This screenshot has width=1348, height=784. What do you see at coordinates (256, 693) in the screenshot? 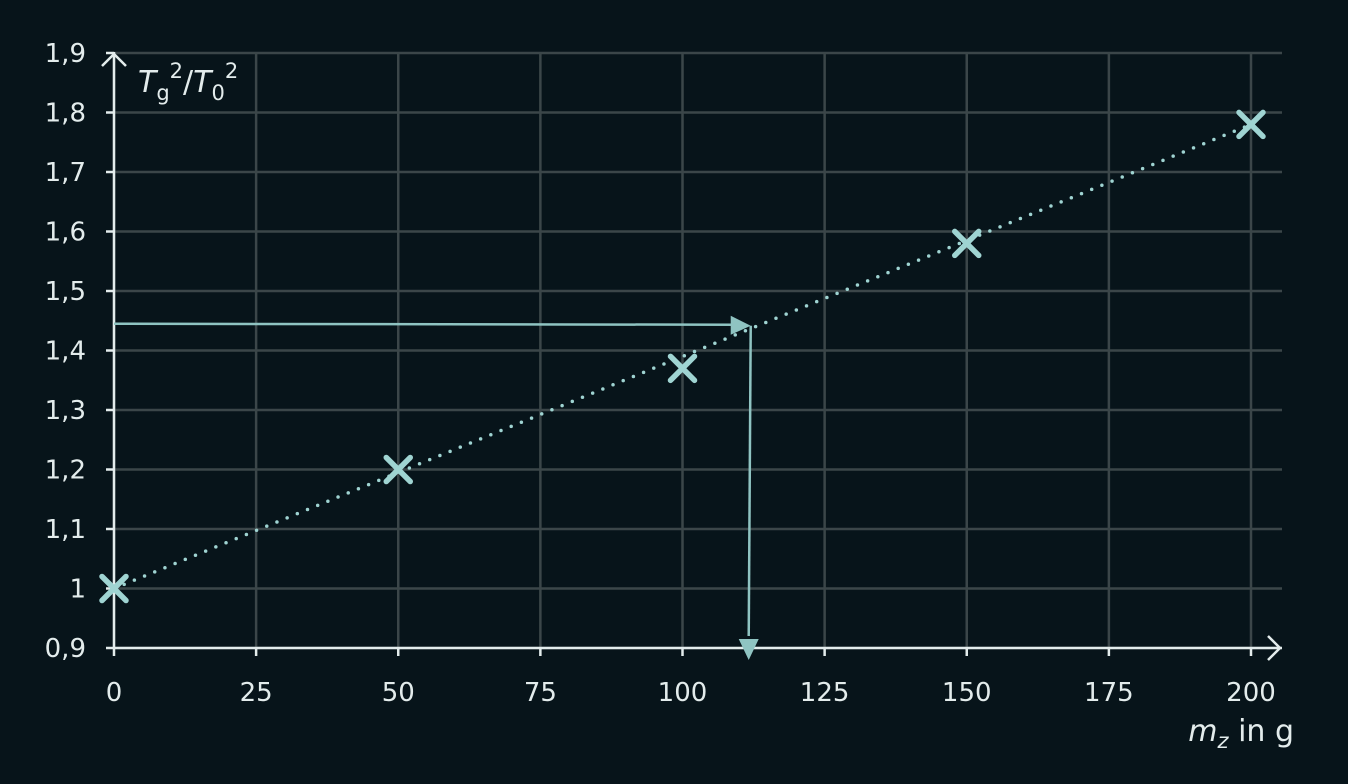
I see `x-tick-label: 25` at bounding box center [256, 693].